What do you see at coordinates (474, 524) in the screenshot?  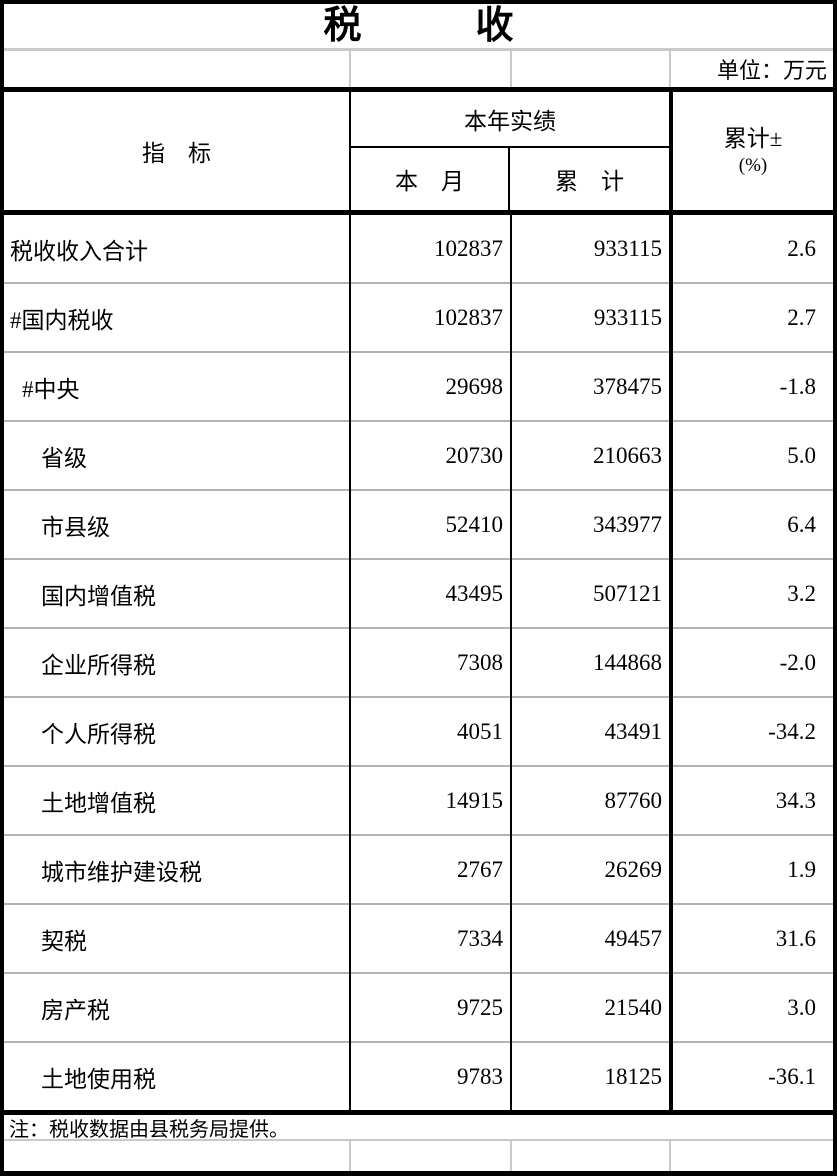 I see `month-value-cell: 52410` at bounding box center [474, 524].